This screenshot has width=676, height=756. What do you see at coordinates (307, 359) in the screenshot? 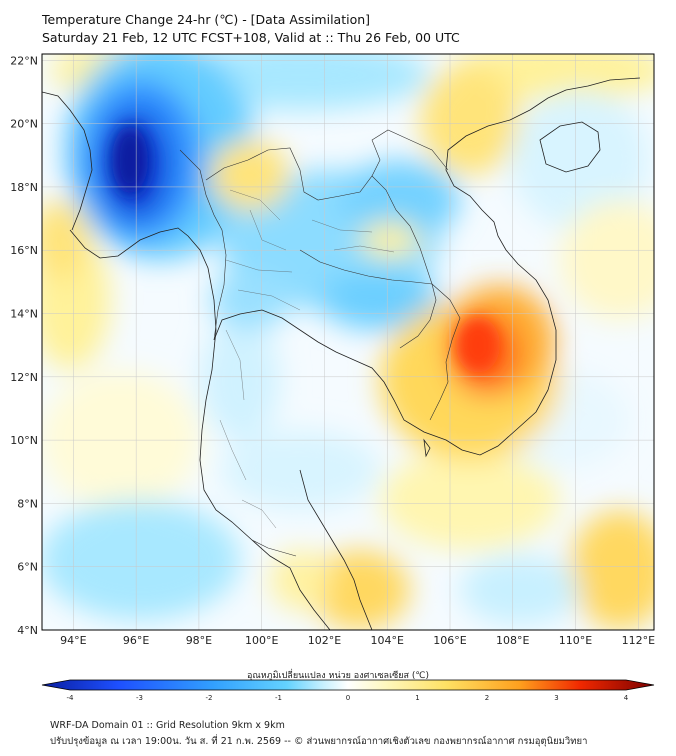
I see `province-lines` at bounding box center [307, 359].